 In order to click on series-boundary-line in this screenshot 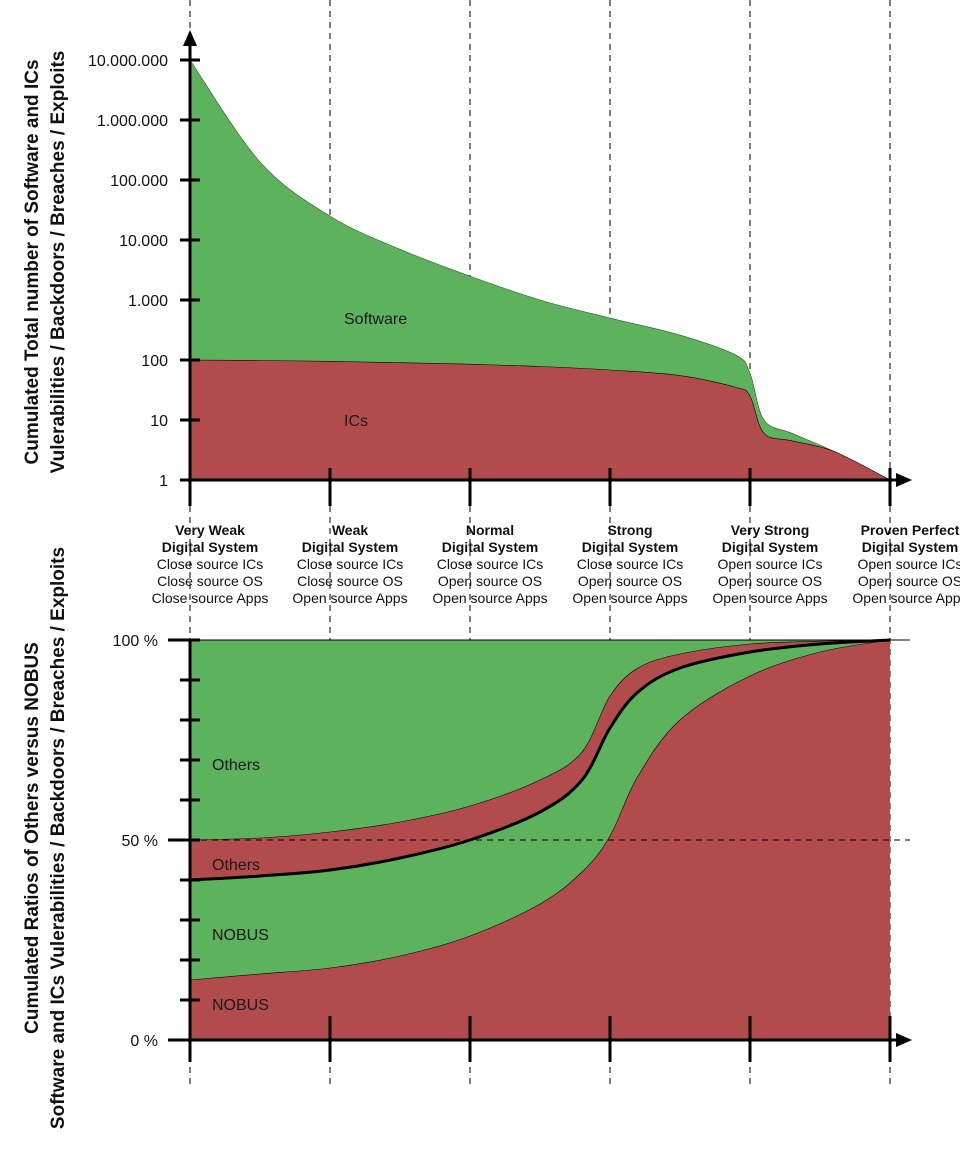, I will do `click(540, 740)`.